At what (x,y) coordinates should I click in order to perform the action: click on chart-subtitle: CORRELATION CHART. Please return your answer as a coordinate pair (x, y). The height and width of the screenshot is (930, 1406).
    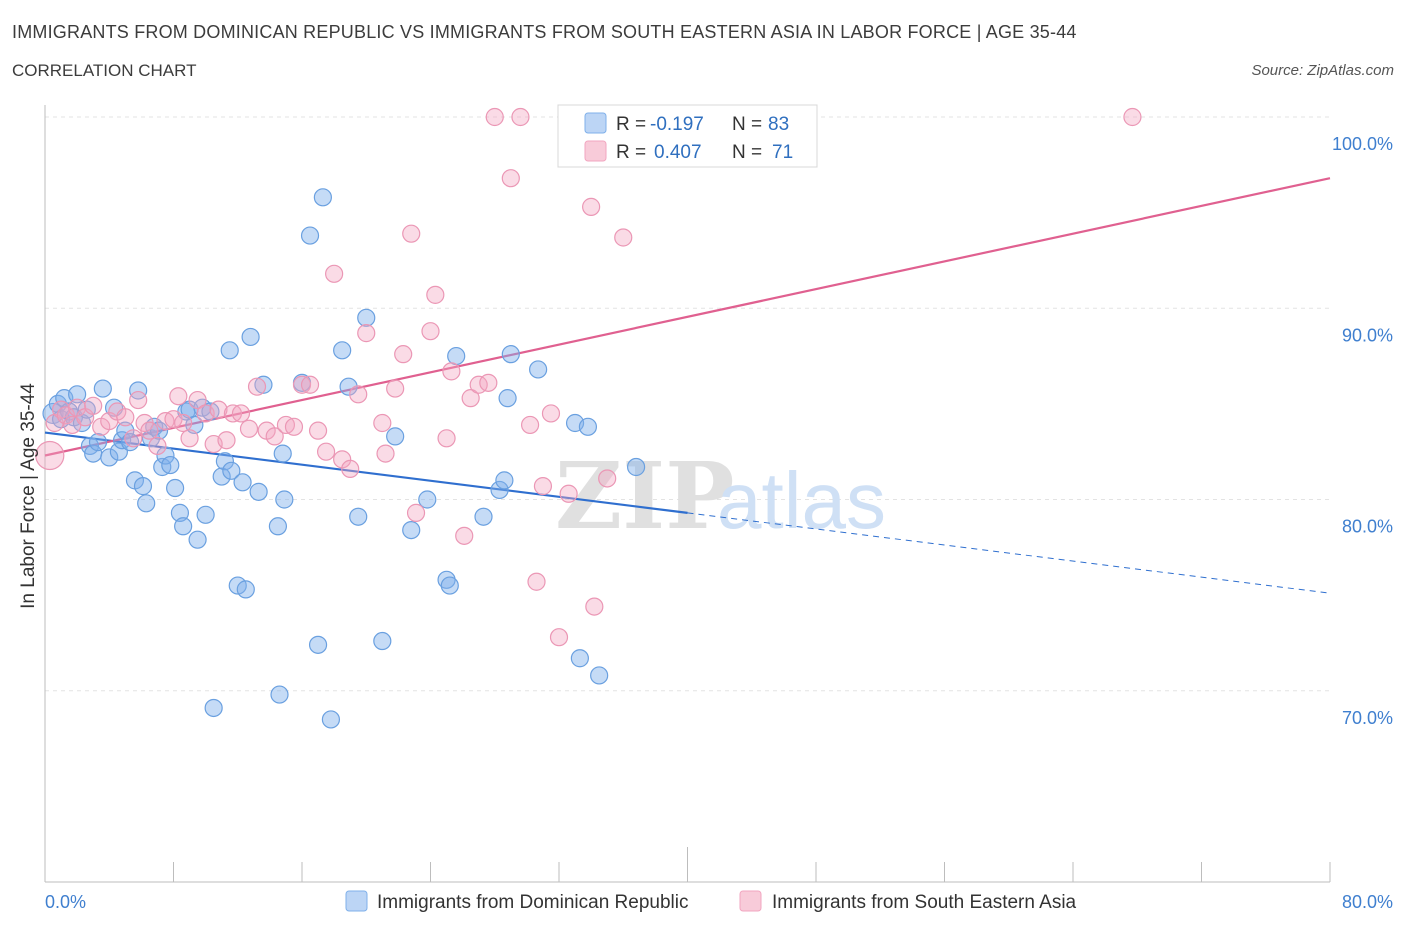
    Looking at the image, I should click on (104, 70).